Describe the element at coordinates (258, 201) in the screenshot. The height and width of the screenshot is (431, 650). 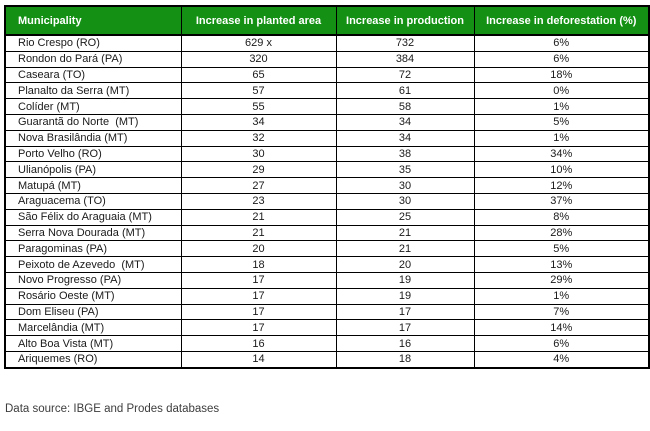
I see `cell-planted-area: 23` at that location.